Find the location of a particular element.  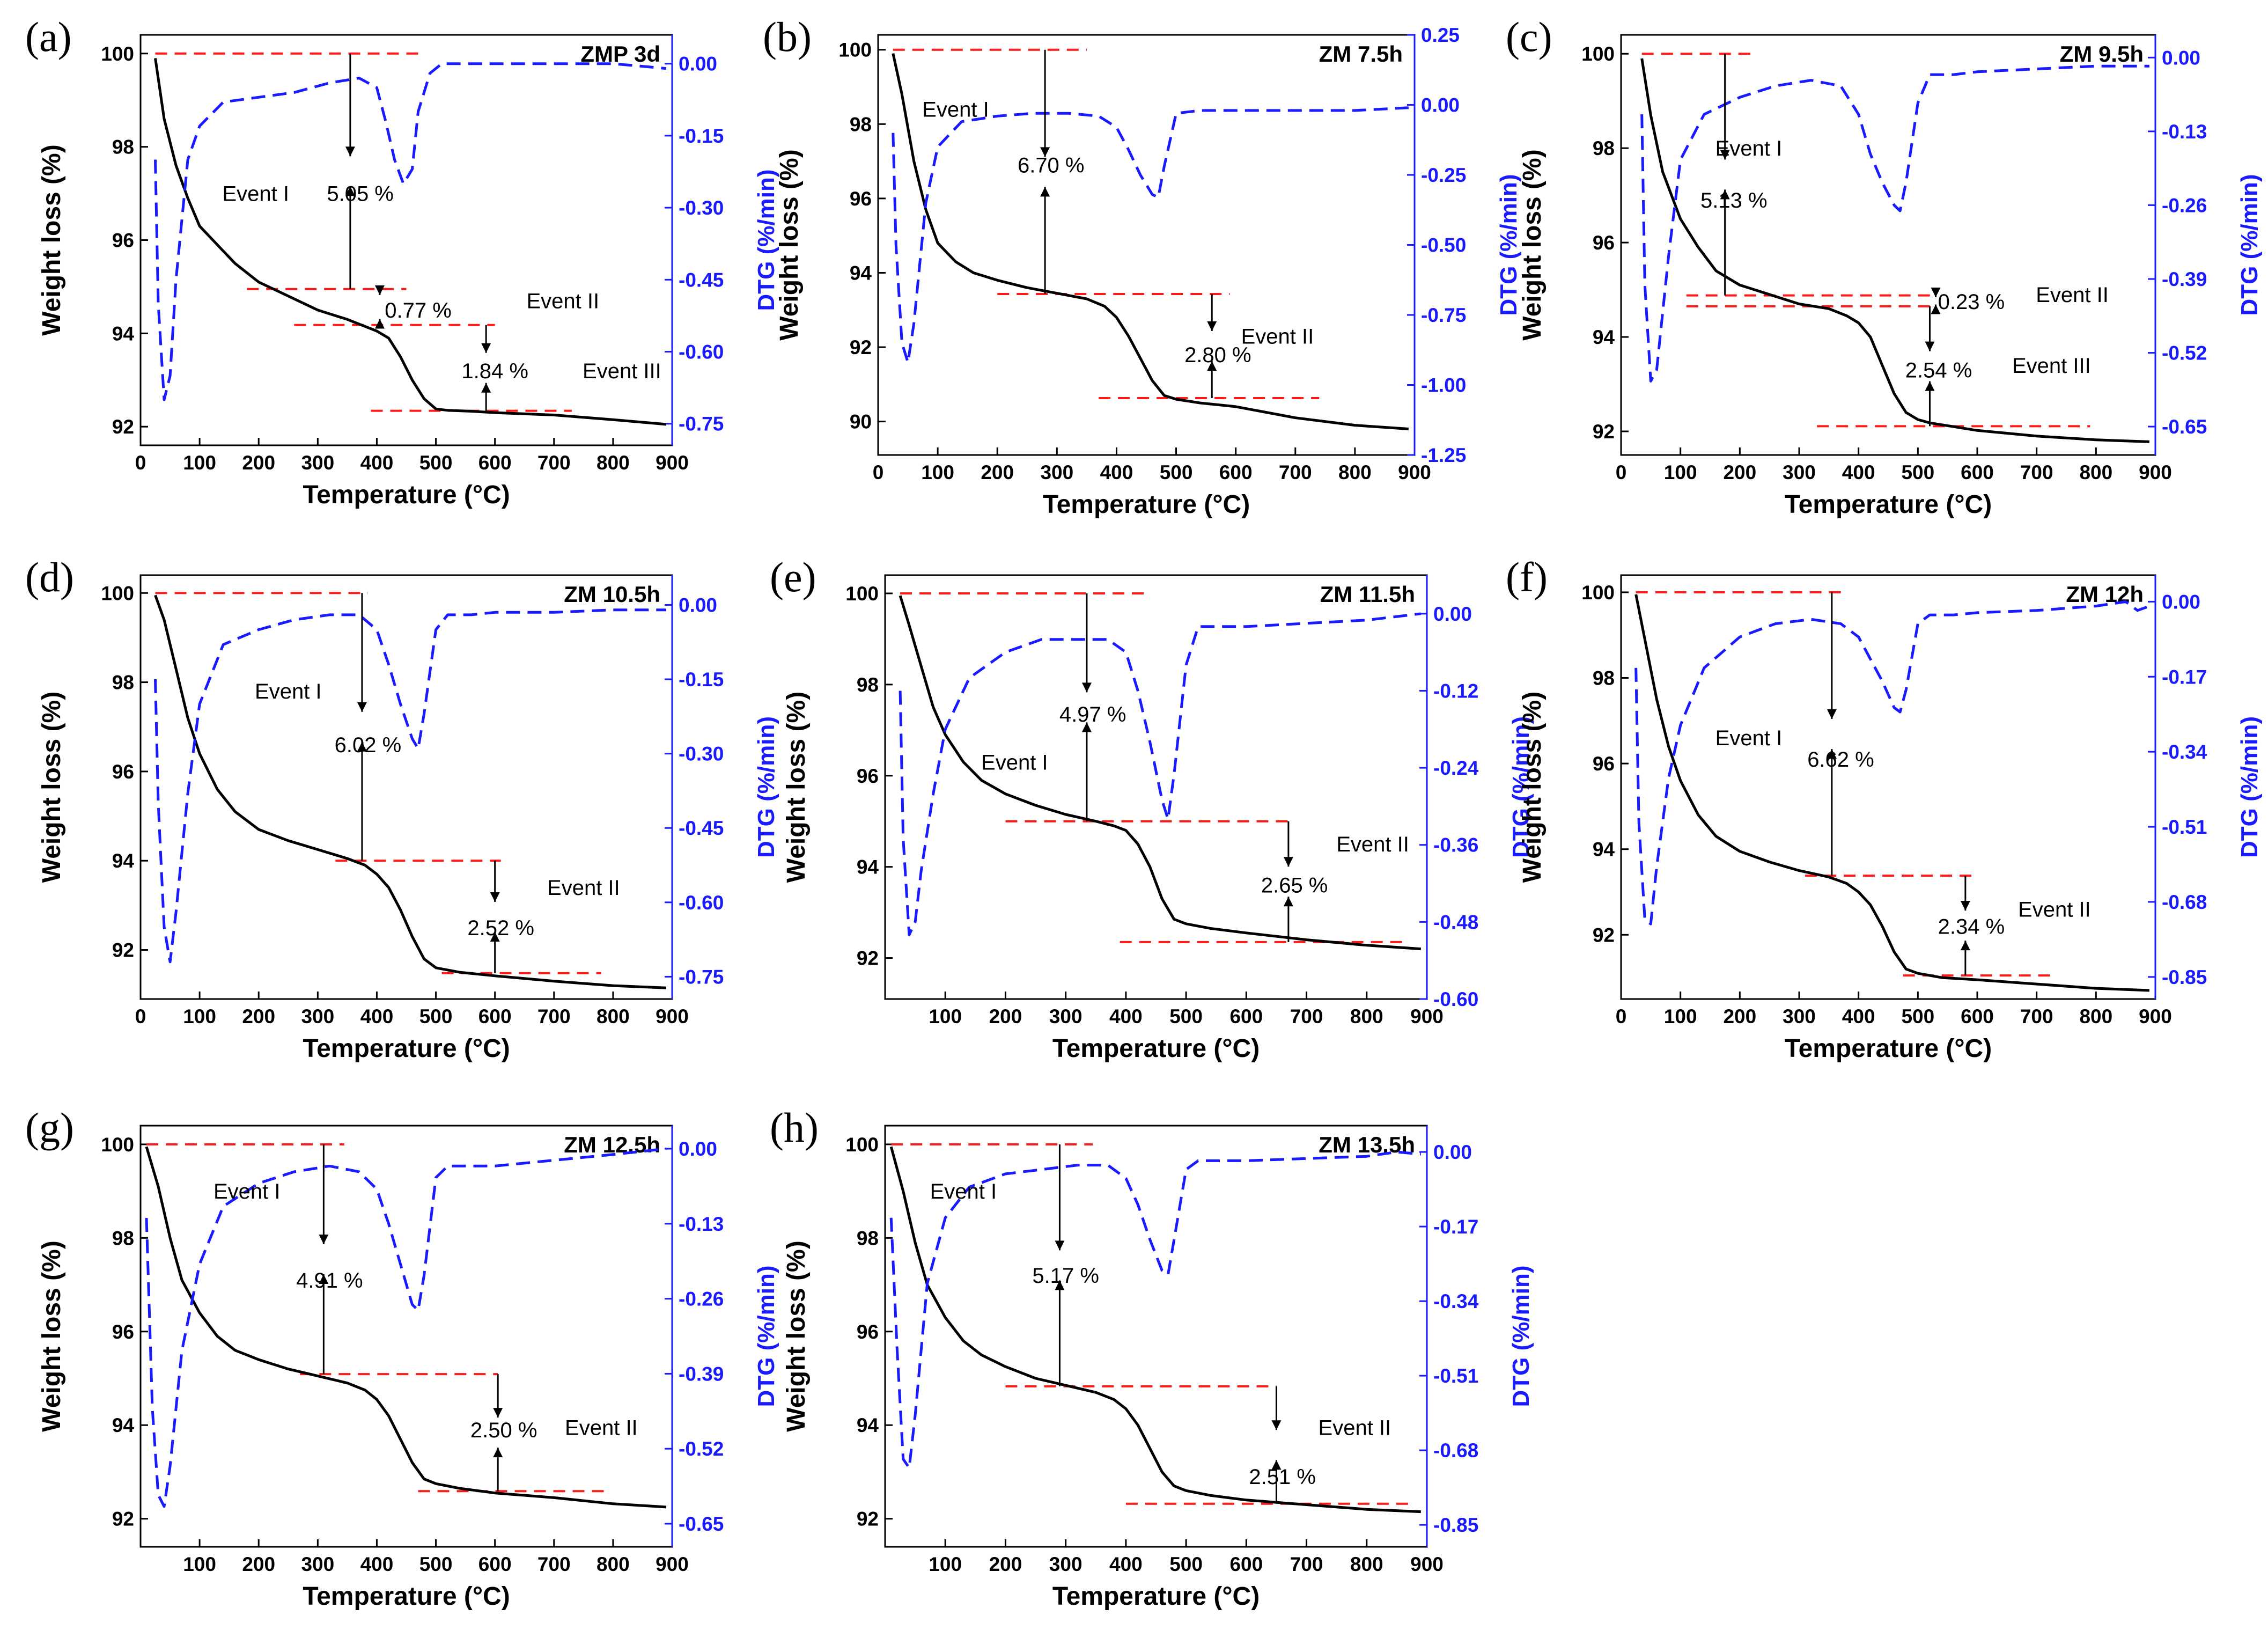

y2-tick-label: -0.75 is located at coordinates (1443, 315).